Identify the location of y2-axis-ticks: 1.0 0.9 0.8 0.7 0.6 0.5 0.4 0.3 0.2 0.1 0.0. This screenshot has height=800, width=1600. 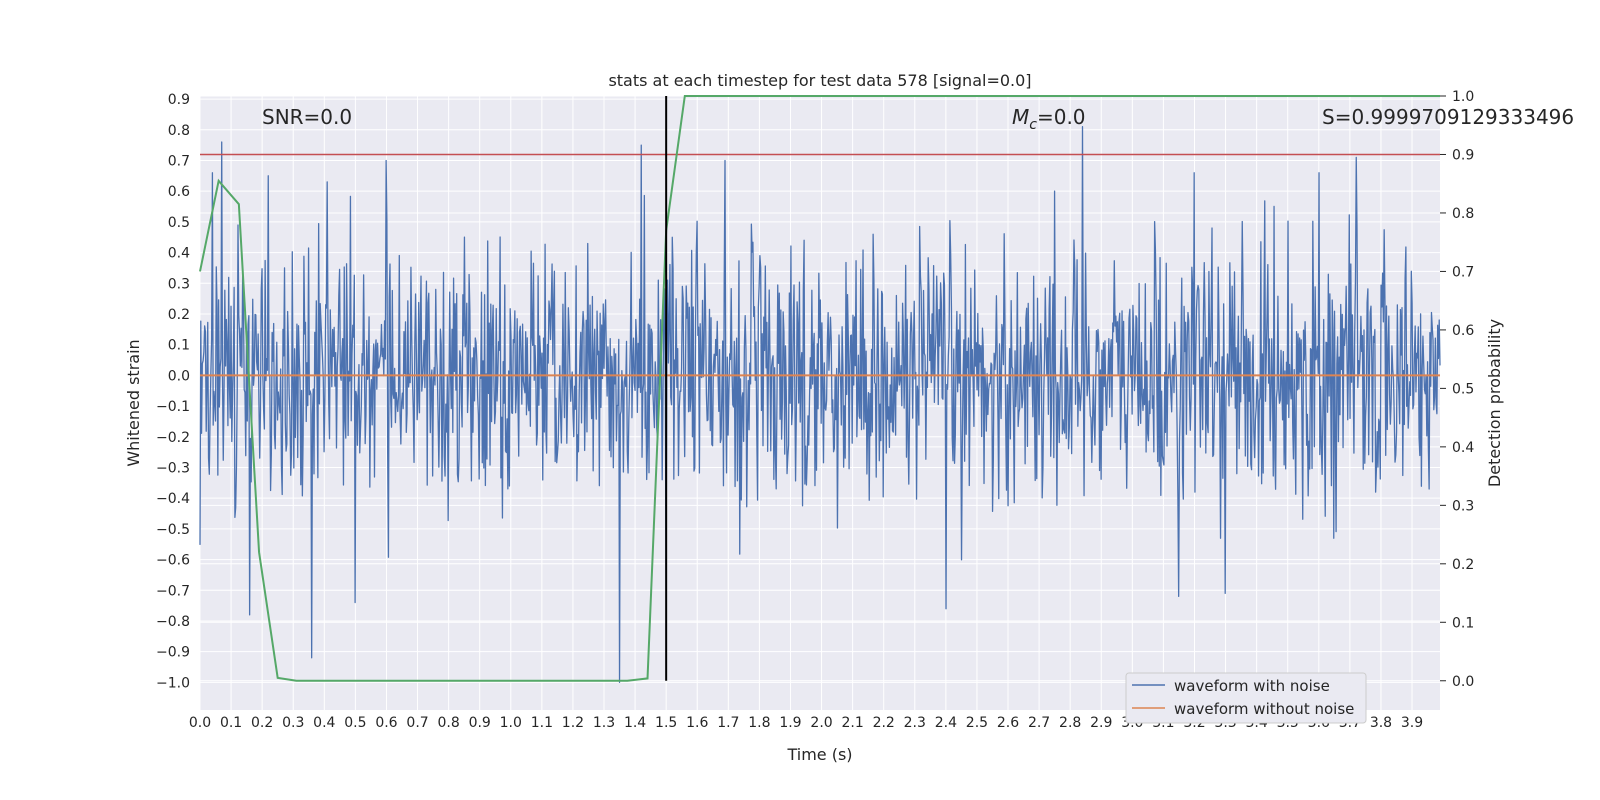
(1457, 389).